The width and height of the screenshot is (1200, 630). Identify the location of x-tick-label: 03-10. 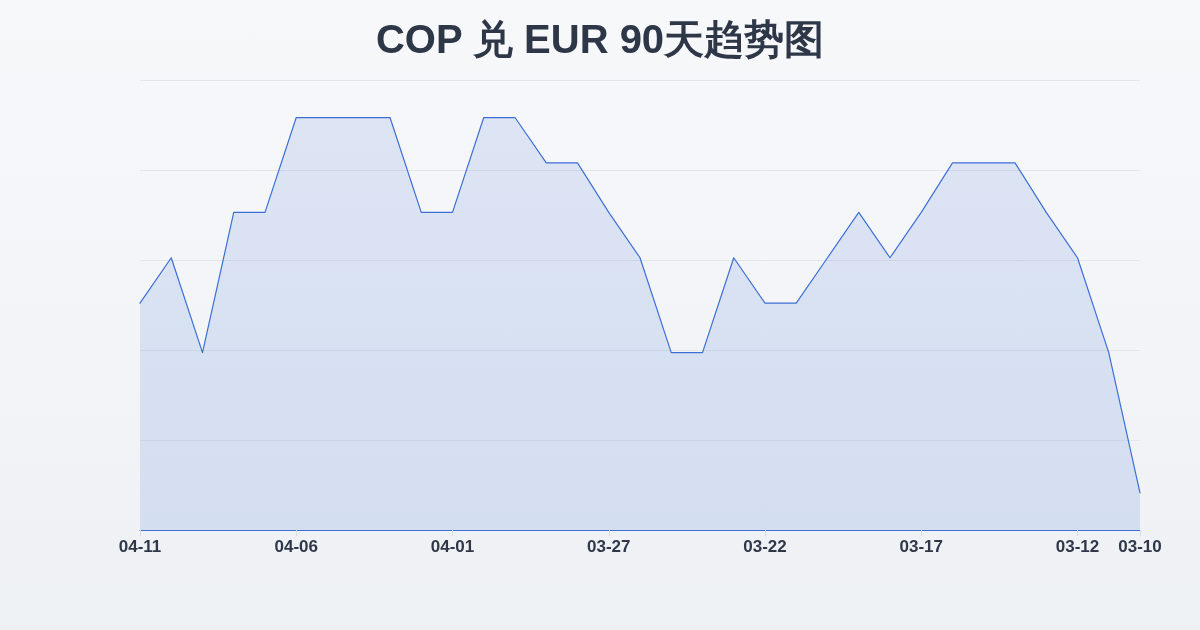
(1140, 546).